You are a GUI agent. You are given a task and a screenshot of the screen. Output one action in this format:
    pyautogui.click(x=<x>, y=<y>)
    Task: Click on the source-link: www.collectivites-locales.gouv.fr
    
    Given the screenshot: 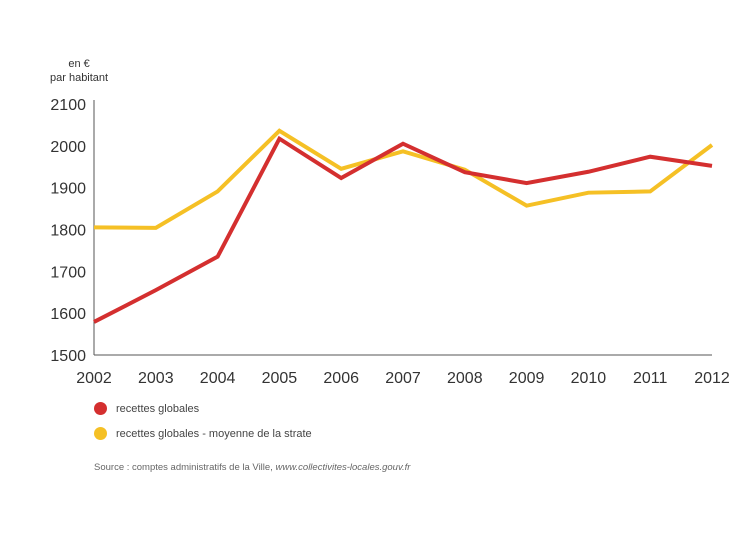 What is the action you would take?
    pyautogui.click(x=343, y=467)
    